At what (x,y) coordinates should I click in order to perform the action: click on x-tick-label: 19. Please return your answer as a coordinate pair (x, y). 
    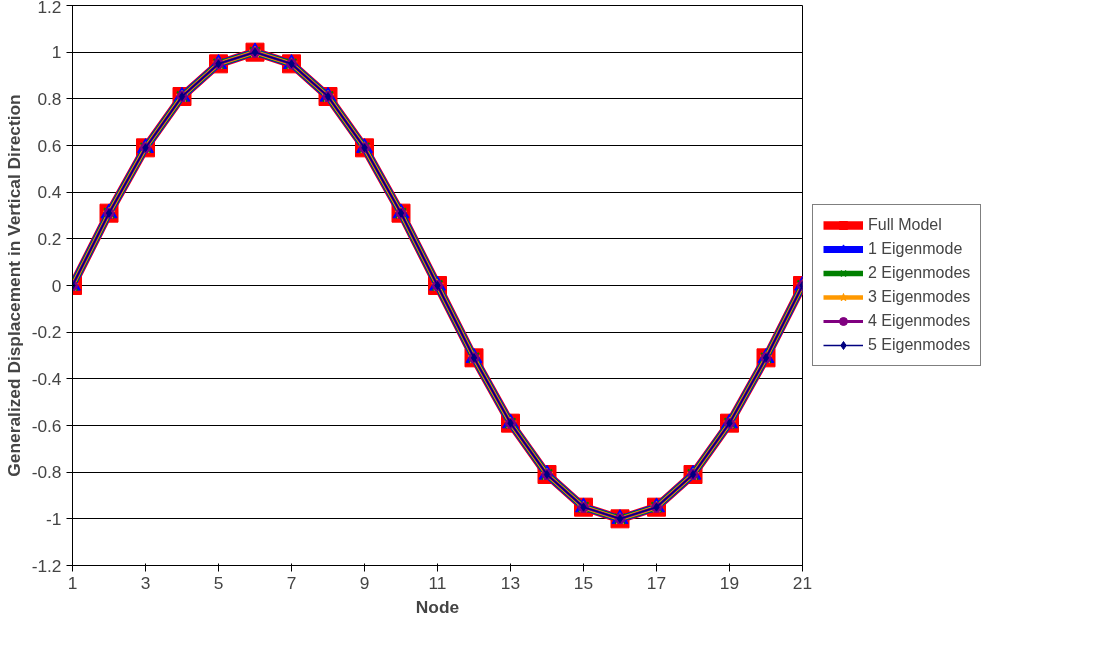
    Looking at the image, I should click on (729, 582).